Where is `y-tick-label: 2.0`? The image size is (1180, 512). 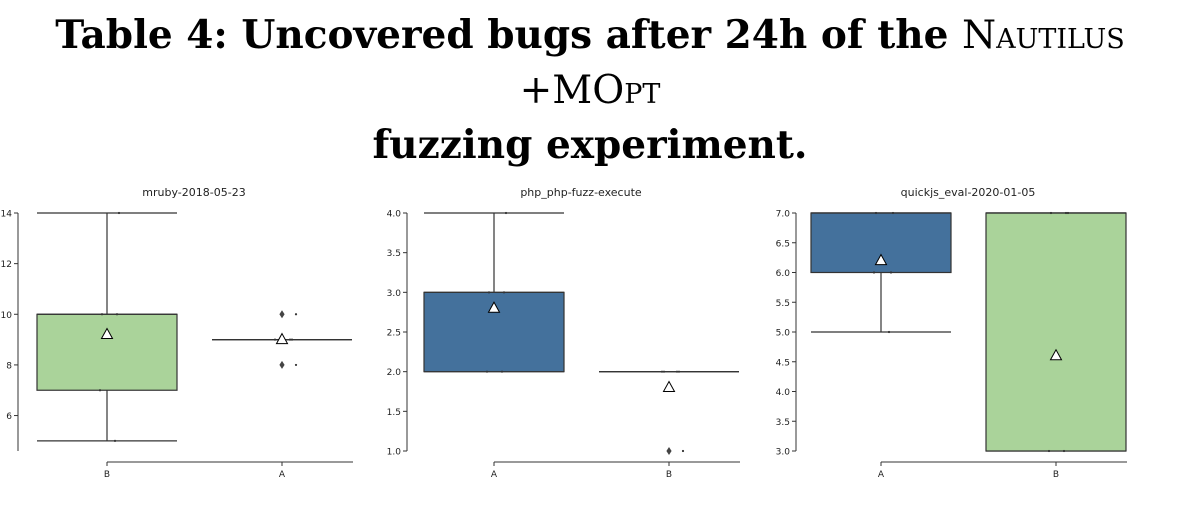 y-tick-label: 2.0 is located at coordinates (394, 373).